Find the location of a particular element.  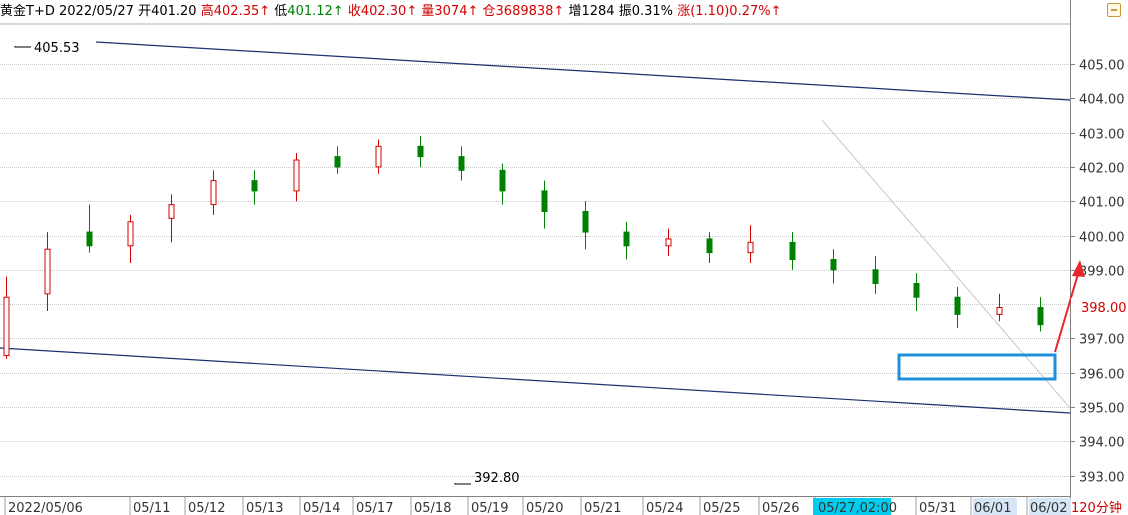

minimize-button is located at coordinates (1114, 10).